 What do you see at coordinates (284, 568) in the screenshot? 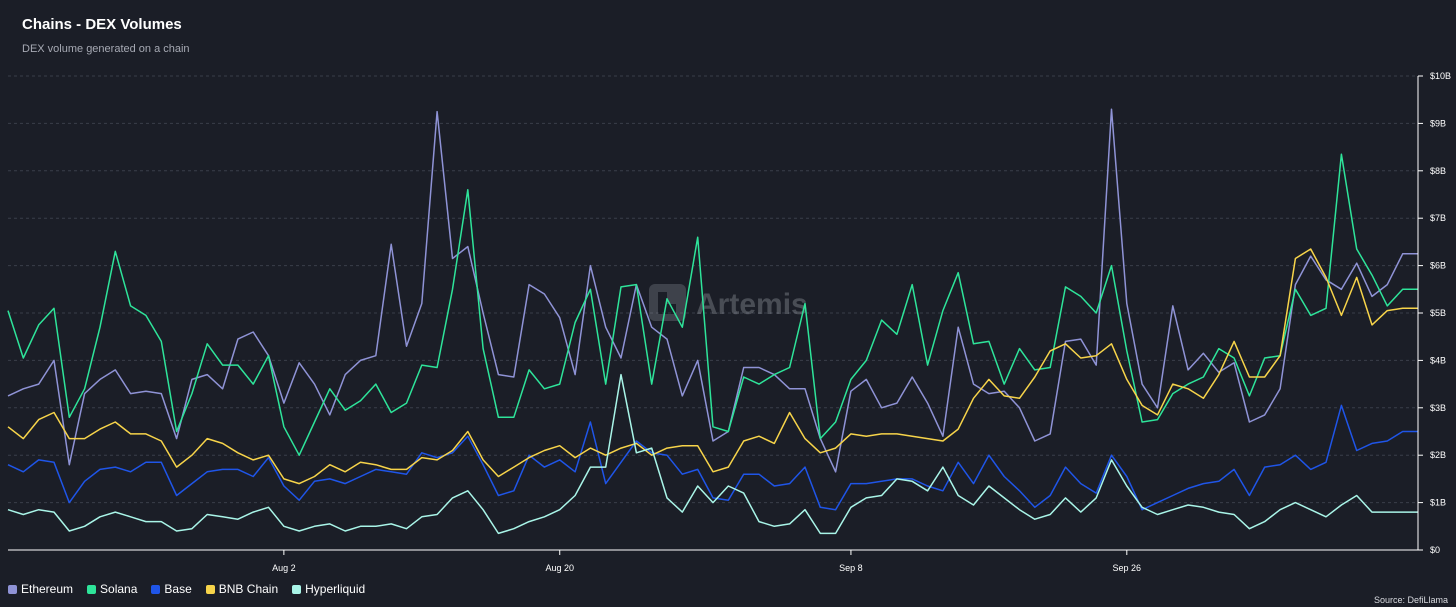
I see `x-tick-label: Aug 2` at bounding box center [284, 568].